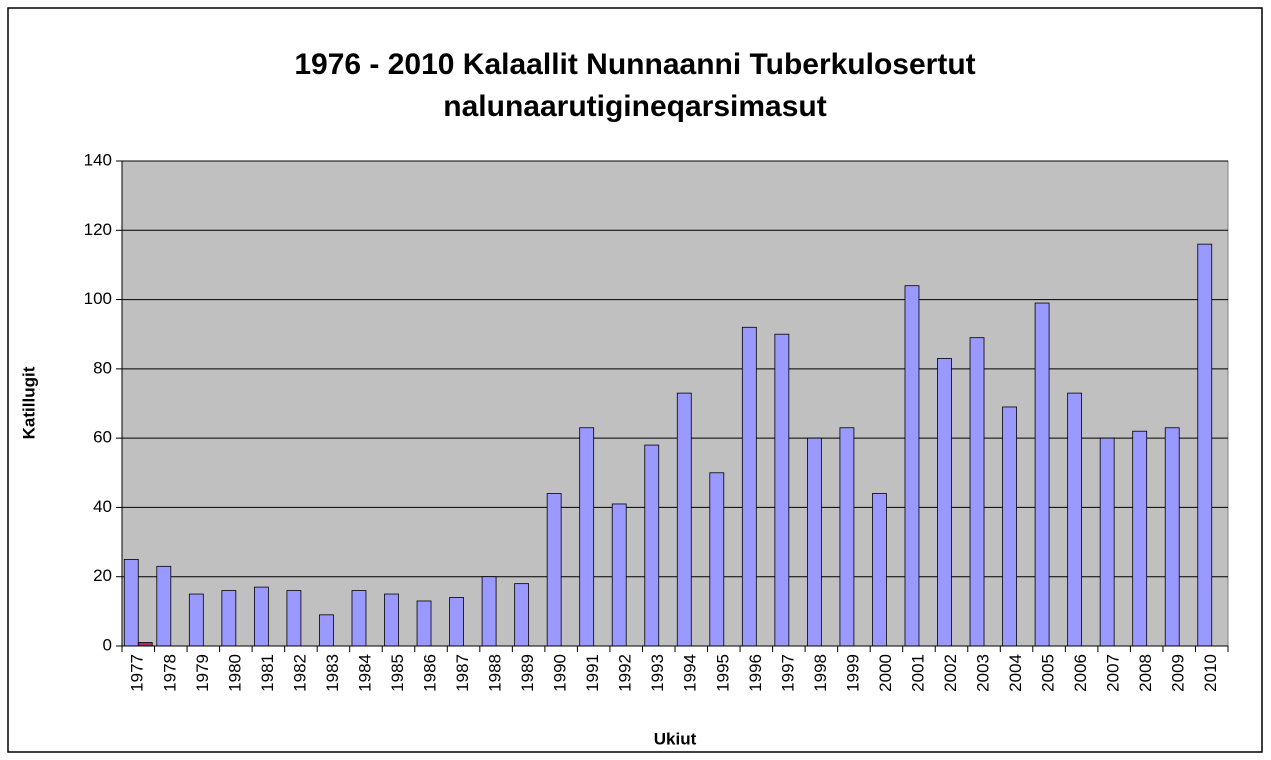  Describe the element at coordinates (364, 673) in the screenshot. I see `x-tick-label: 1984` at that location.